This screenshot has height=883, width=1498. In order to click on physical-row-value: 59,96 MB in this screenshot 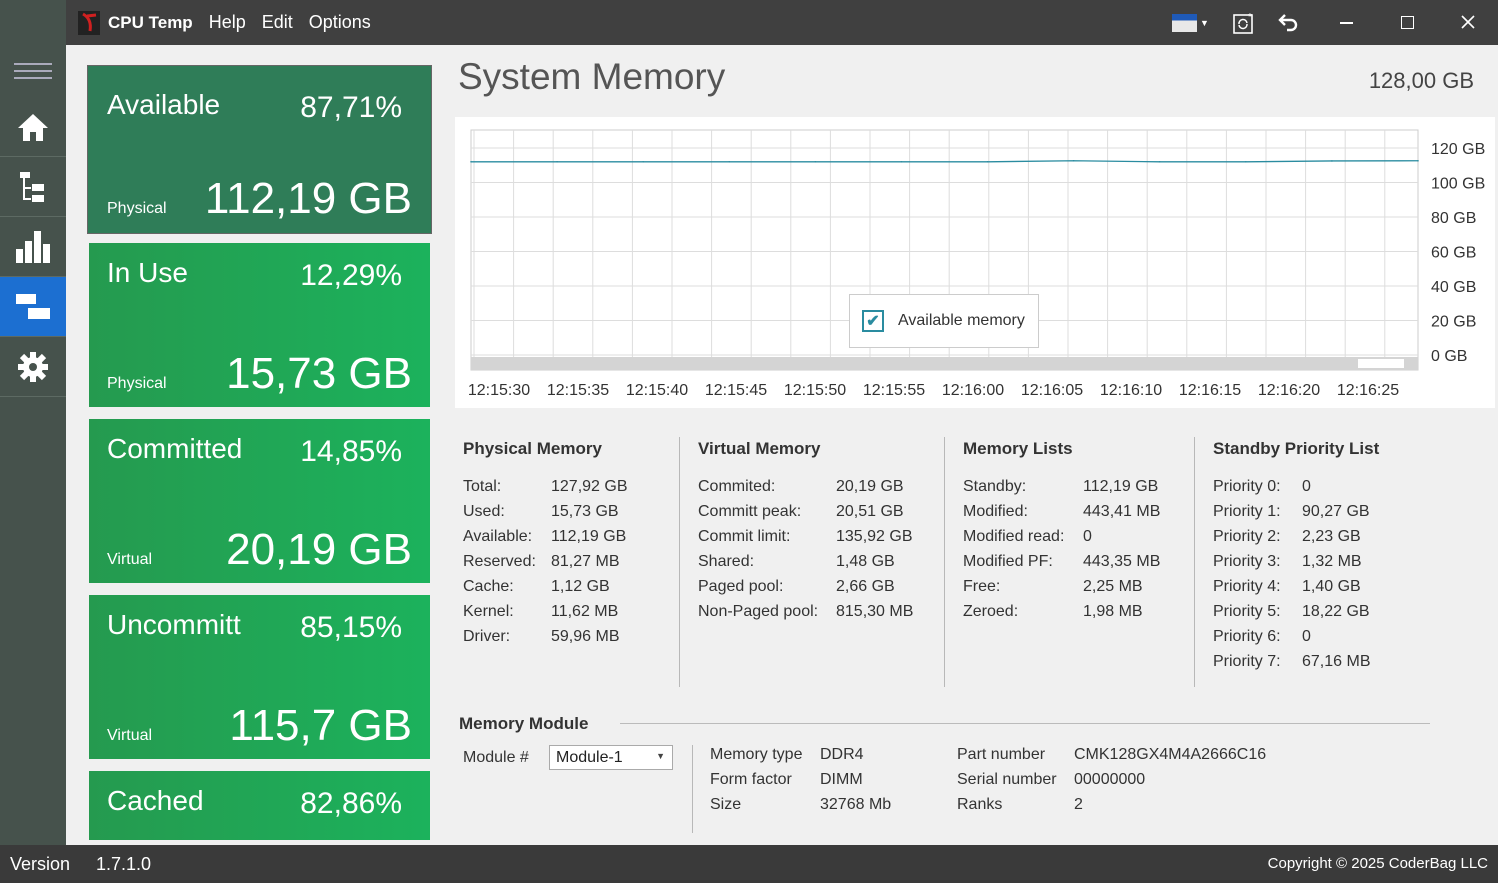, I will do `click(585, 636)`.